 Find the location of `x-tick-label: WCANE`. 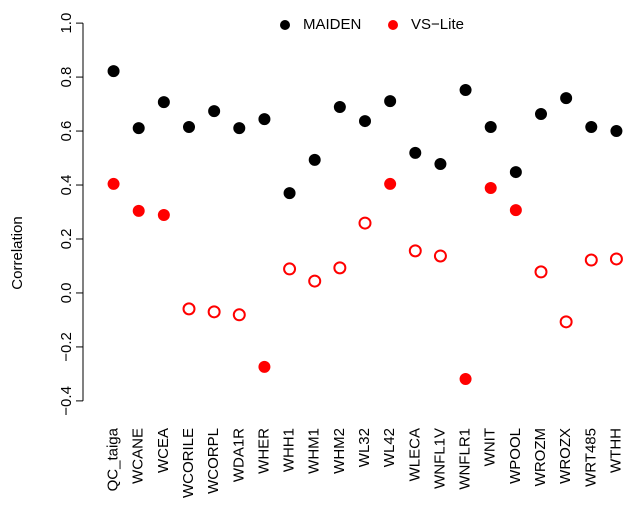

x-tick-label: WCANE is located at coordinates (138, 456).